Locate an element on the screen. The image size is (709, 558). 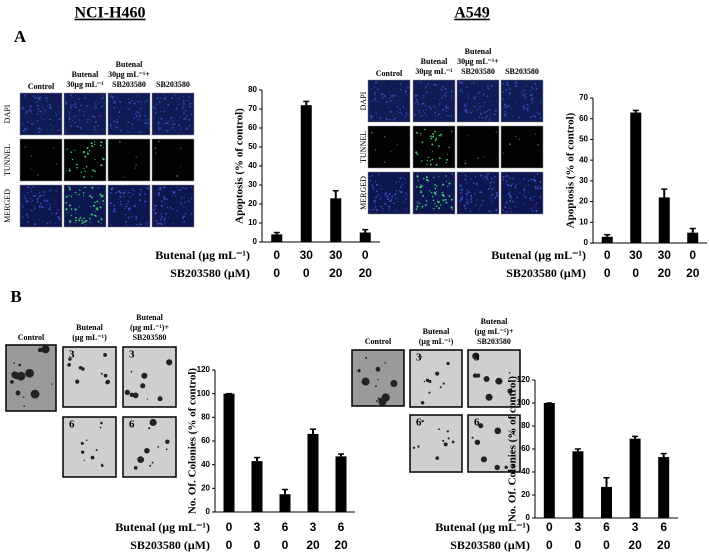
x-tick-label: 20 is located at coordinates (313, 545).